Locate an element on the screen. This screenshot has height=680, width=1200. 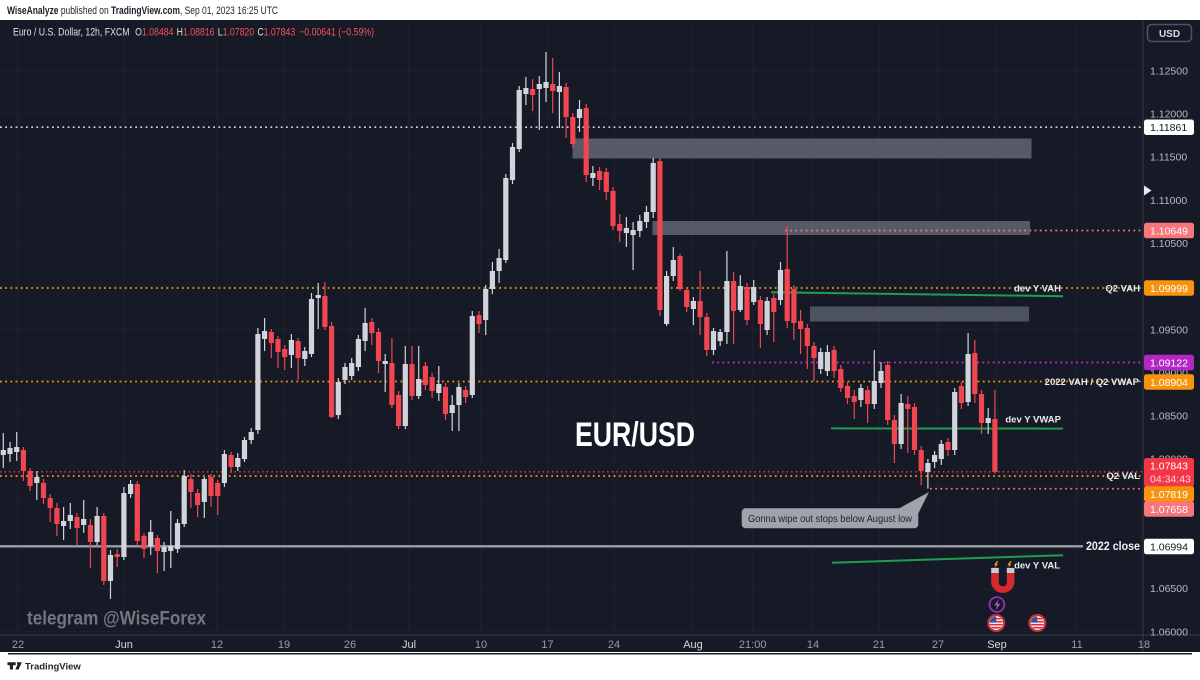
svg-text: 1.06000 is located at coordinates (1169, 632).